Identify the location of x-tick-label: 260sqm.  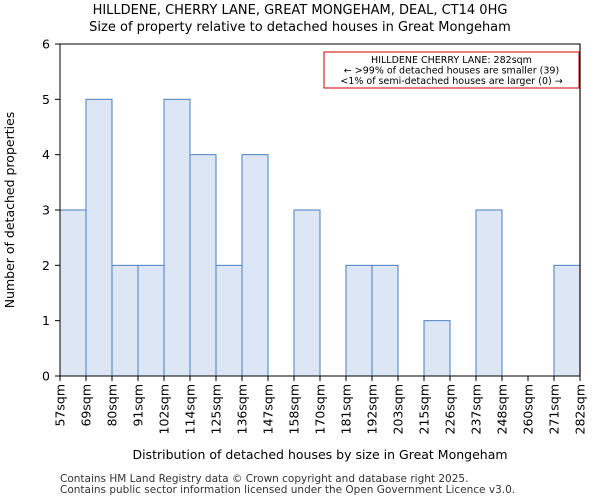
(528, 409).